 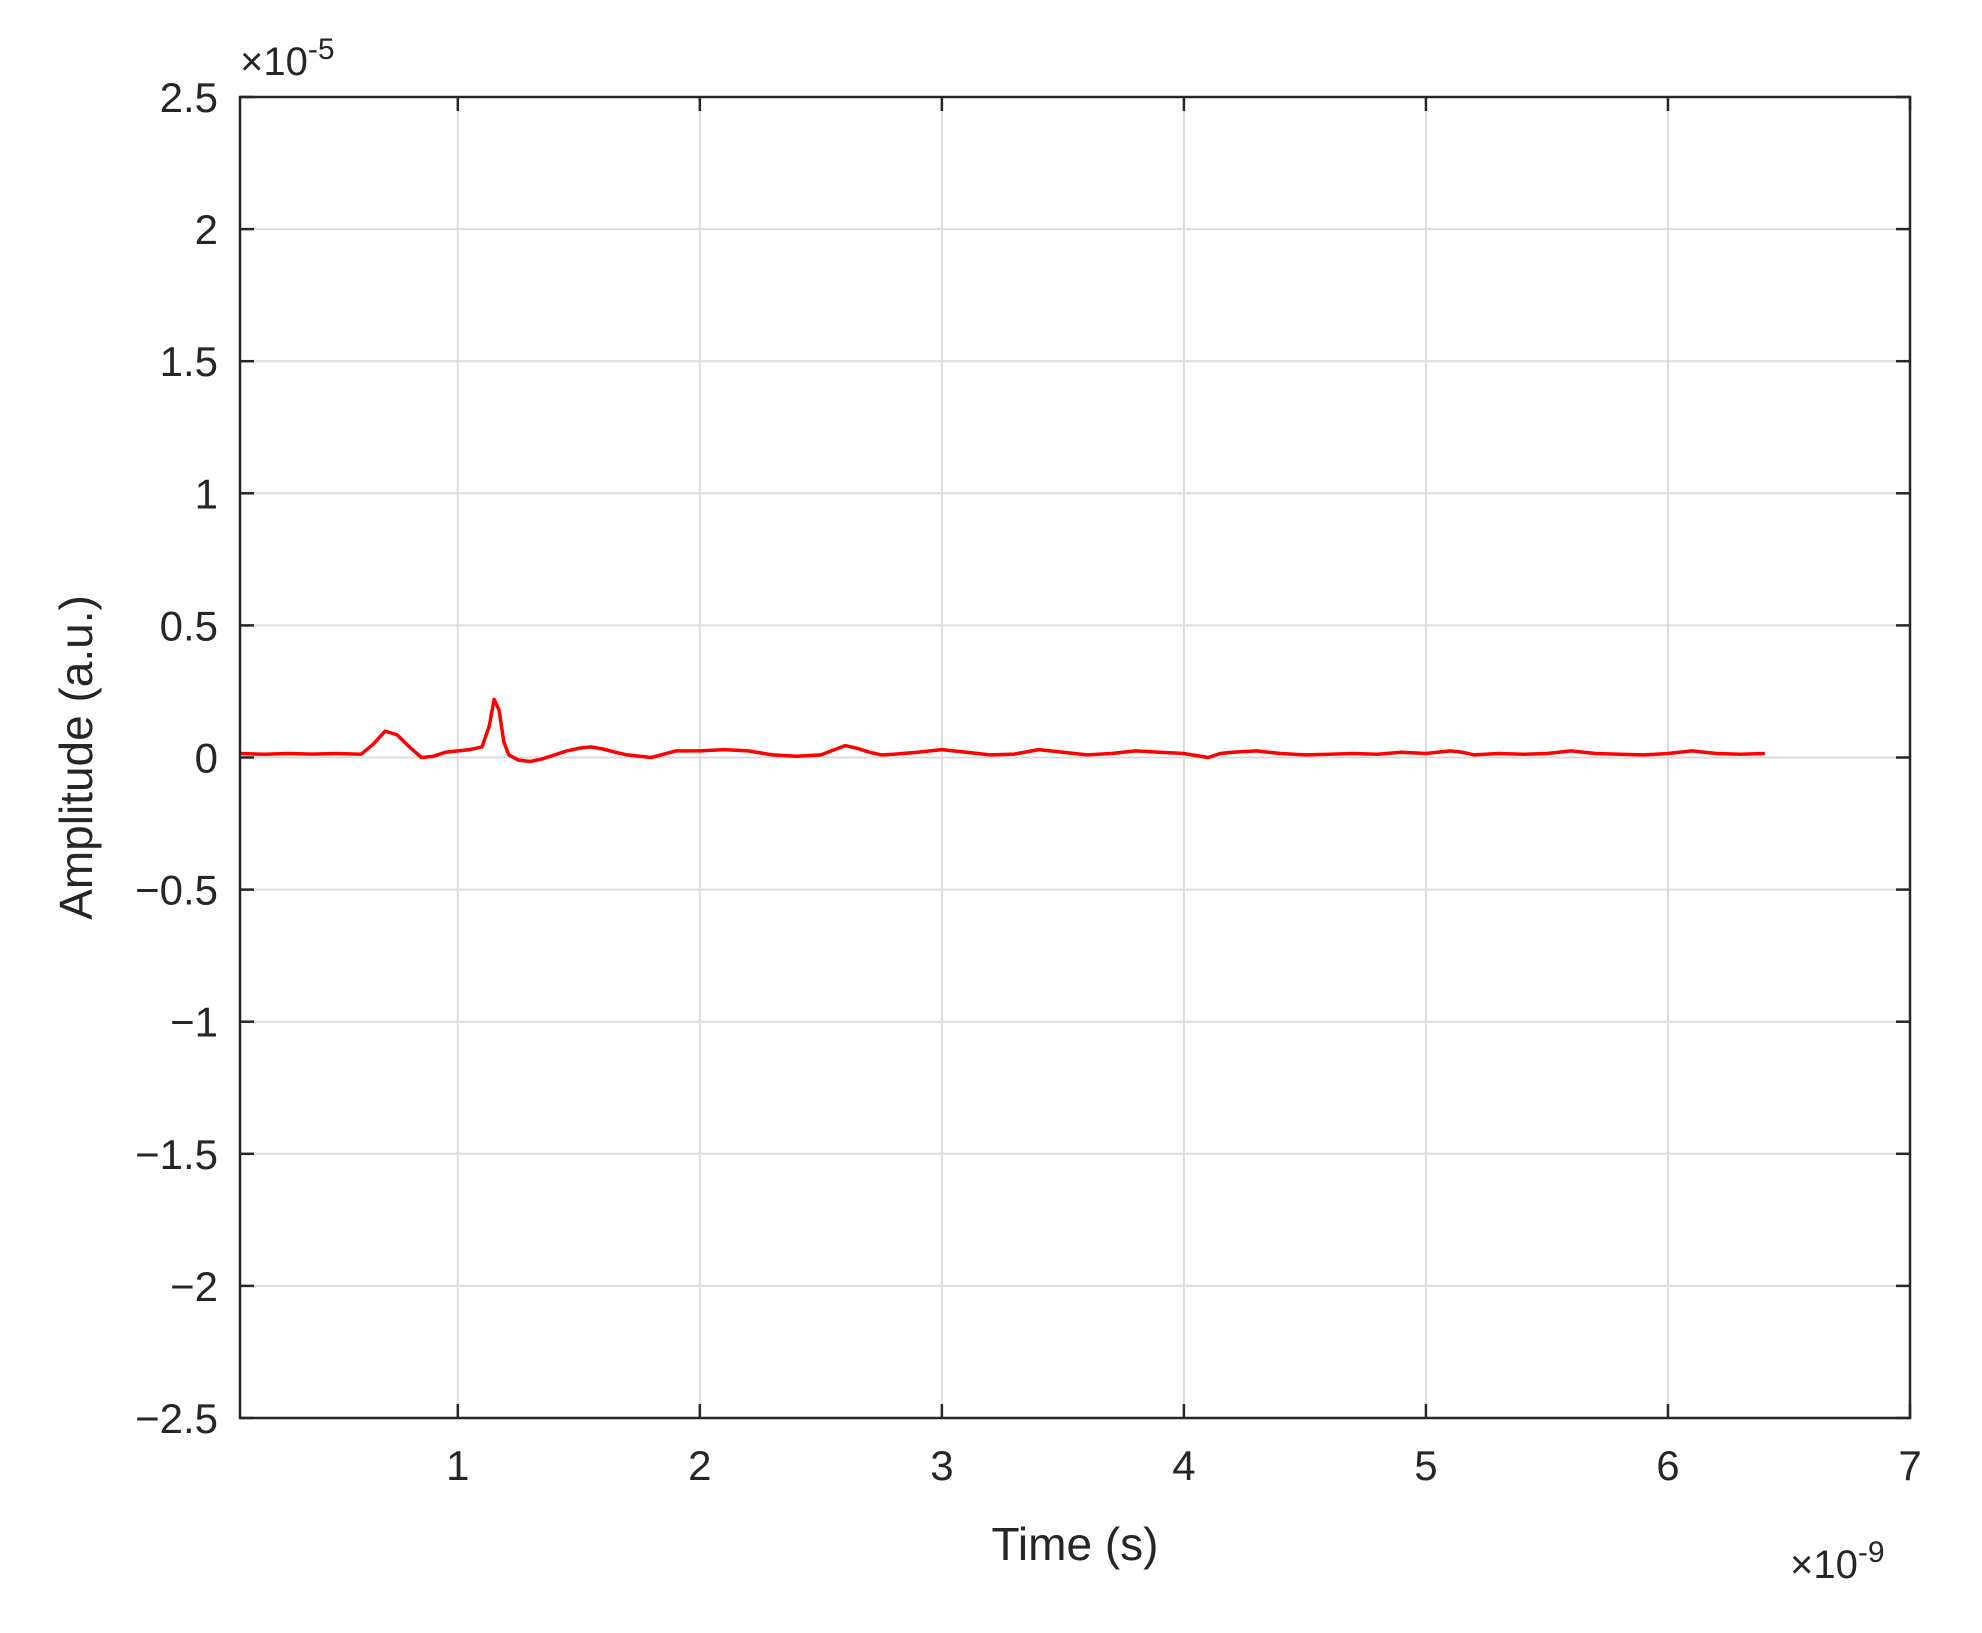 What do you see at coordinates (189, 625) in the screenshot?
I see `y-tick-label: 0.5` at bounding box center [189, 625].